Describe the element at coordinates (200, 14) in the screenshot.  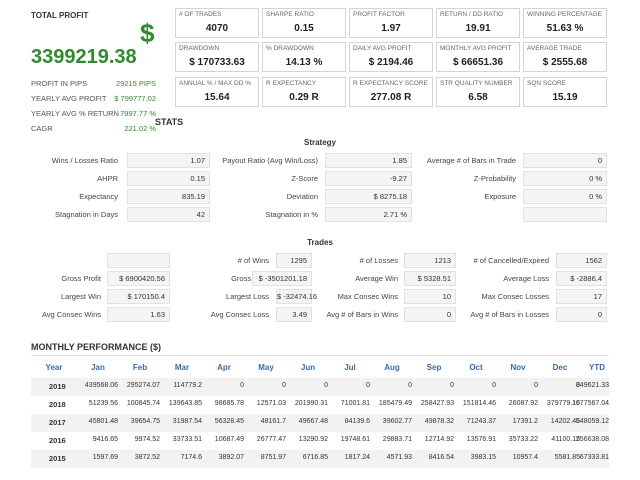
I see `card-label: # OF TRADES` at that location.